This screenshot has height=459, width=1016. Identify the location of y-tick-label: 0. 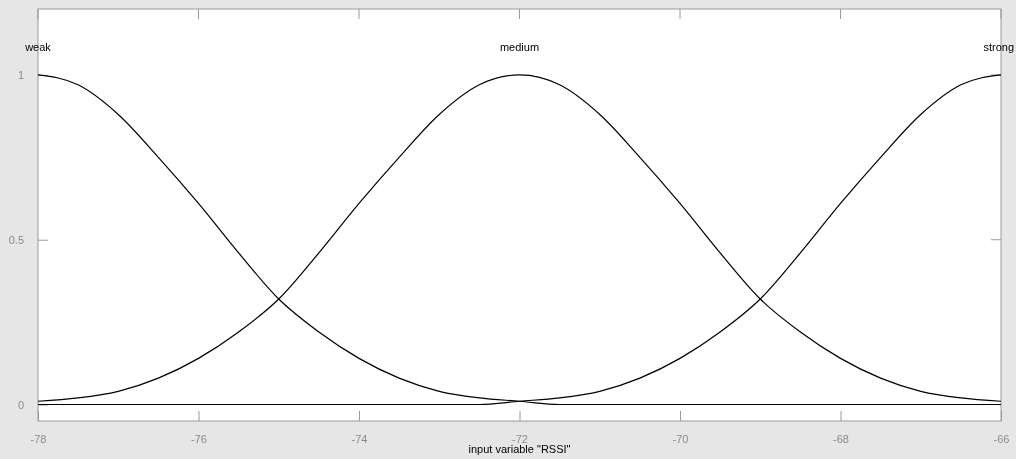
(20, 404).